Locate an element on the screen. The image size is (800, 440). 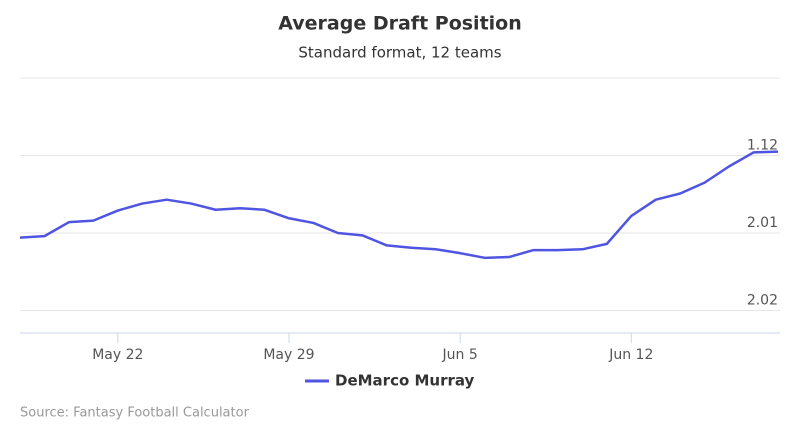
x-tick-label: Jun 5 is located at coordinates (460, 355).